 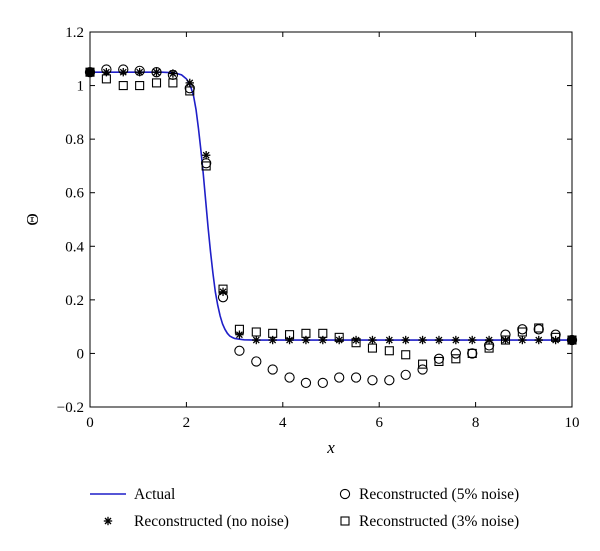 I want to click on x-tick-label: 0, so click(x=90, y=423).